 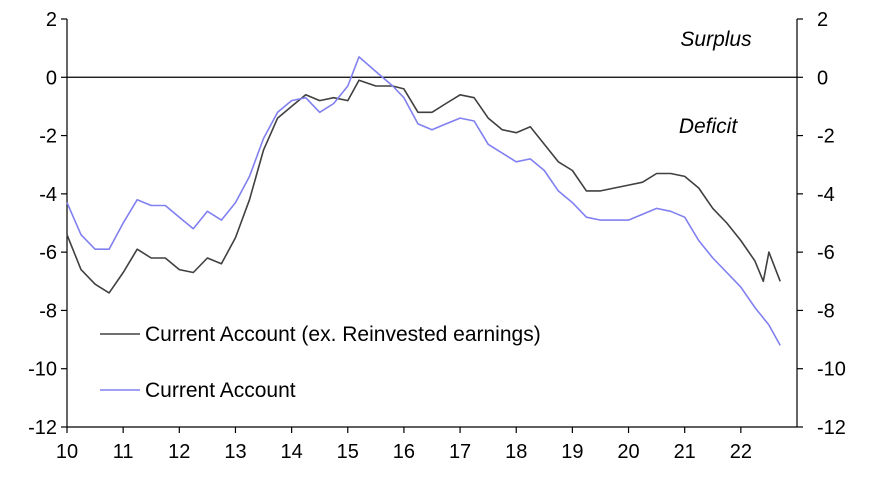 What do you see at coordinates (685, 452) in the screenshot?
I see `x-tick-label: 21` at bounding box center [685, 452].